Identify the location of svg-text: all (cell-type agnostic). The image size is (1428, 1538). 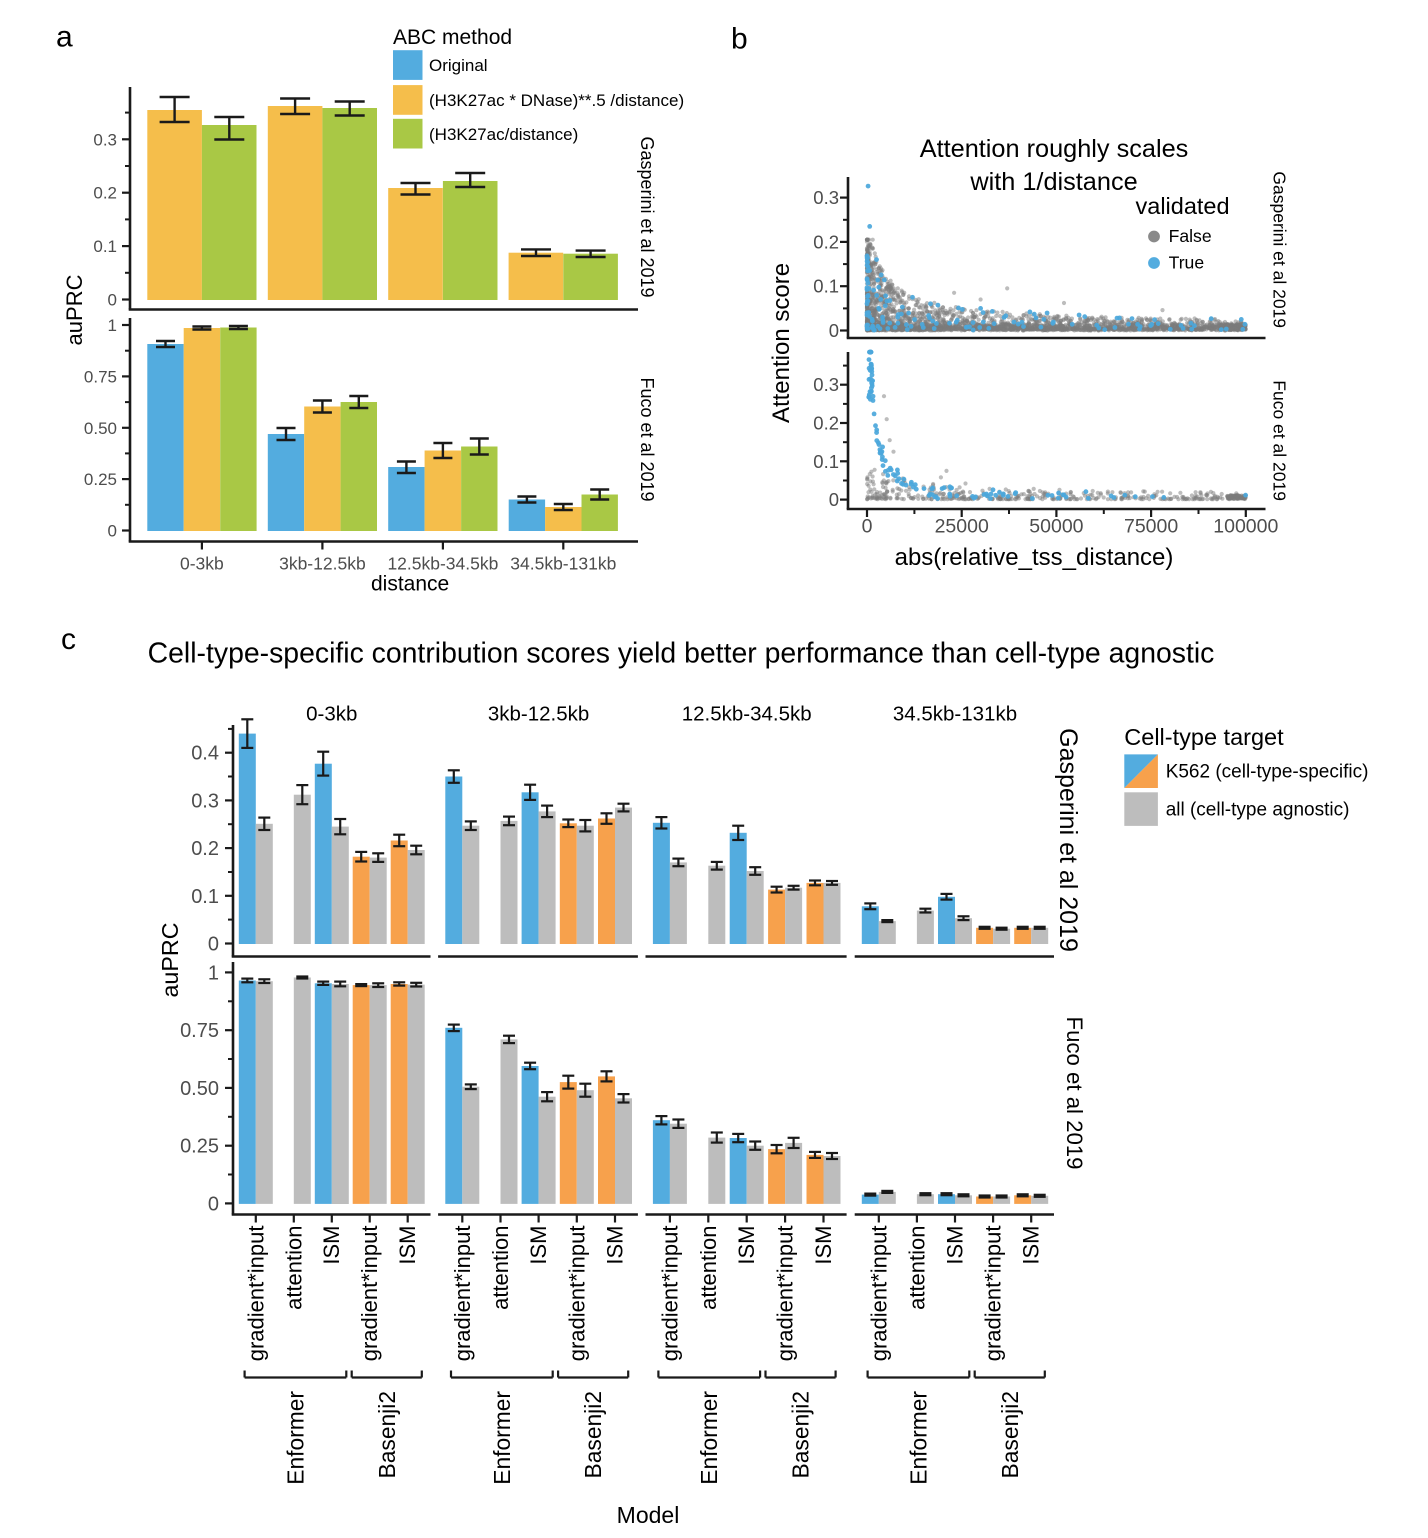
(1258, 810).